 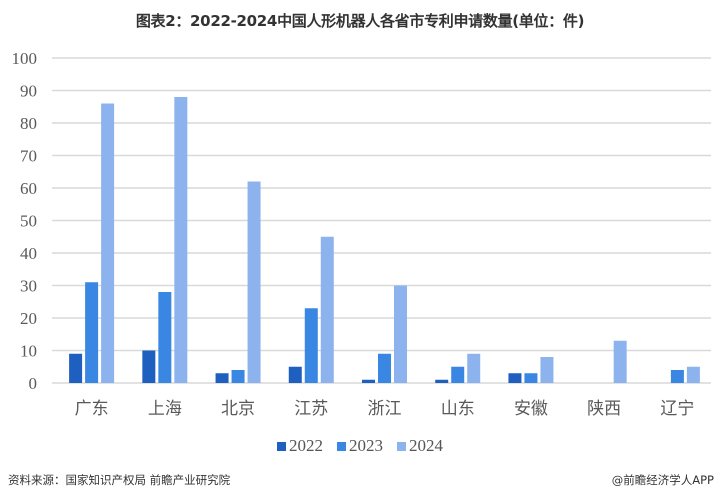 What do you see at coordinates (28, 286) in the screenshot?
I see `y-tick-label: 30` at bounding box center [28, 286].